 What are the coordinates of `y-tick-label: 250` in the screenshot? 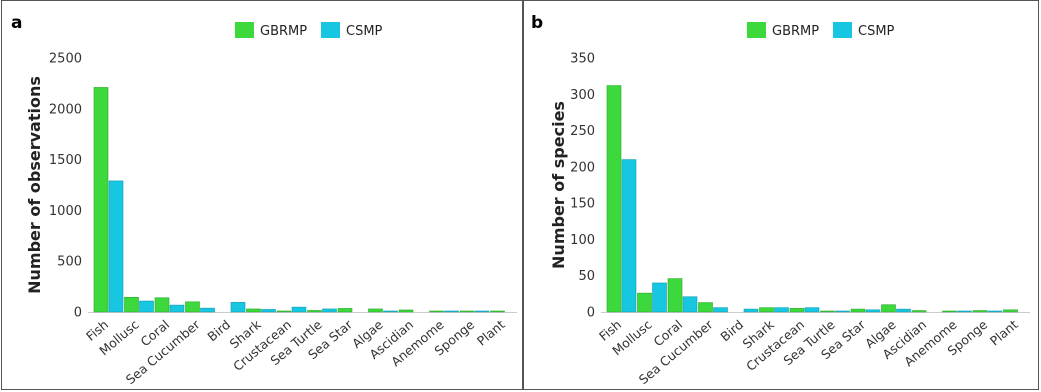 It's located at (582, 131).